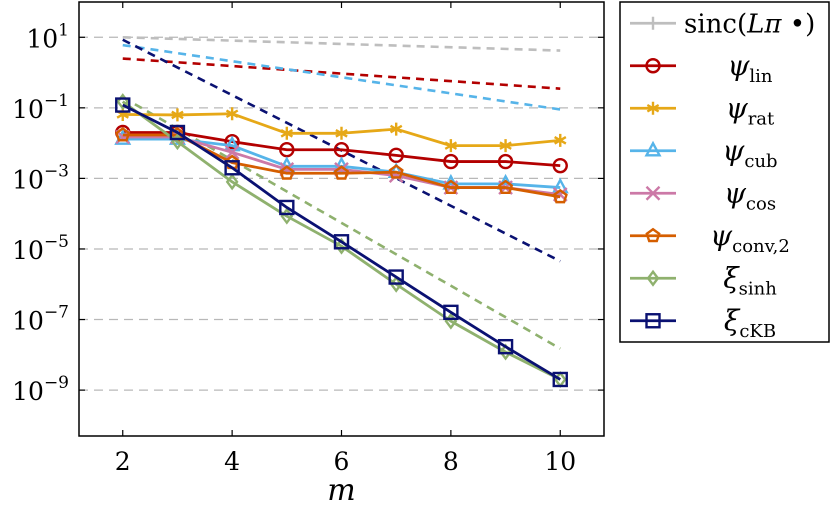  I want to click on legend-entry: ψcos, so click(703, 195).